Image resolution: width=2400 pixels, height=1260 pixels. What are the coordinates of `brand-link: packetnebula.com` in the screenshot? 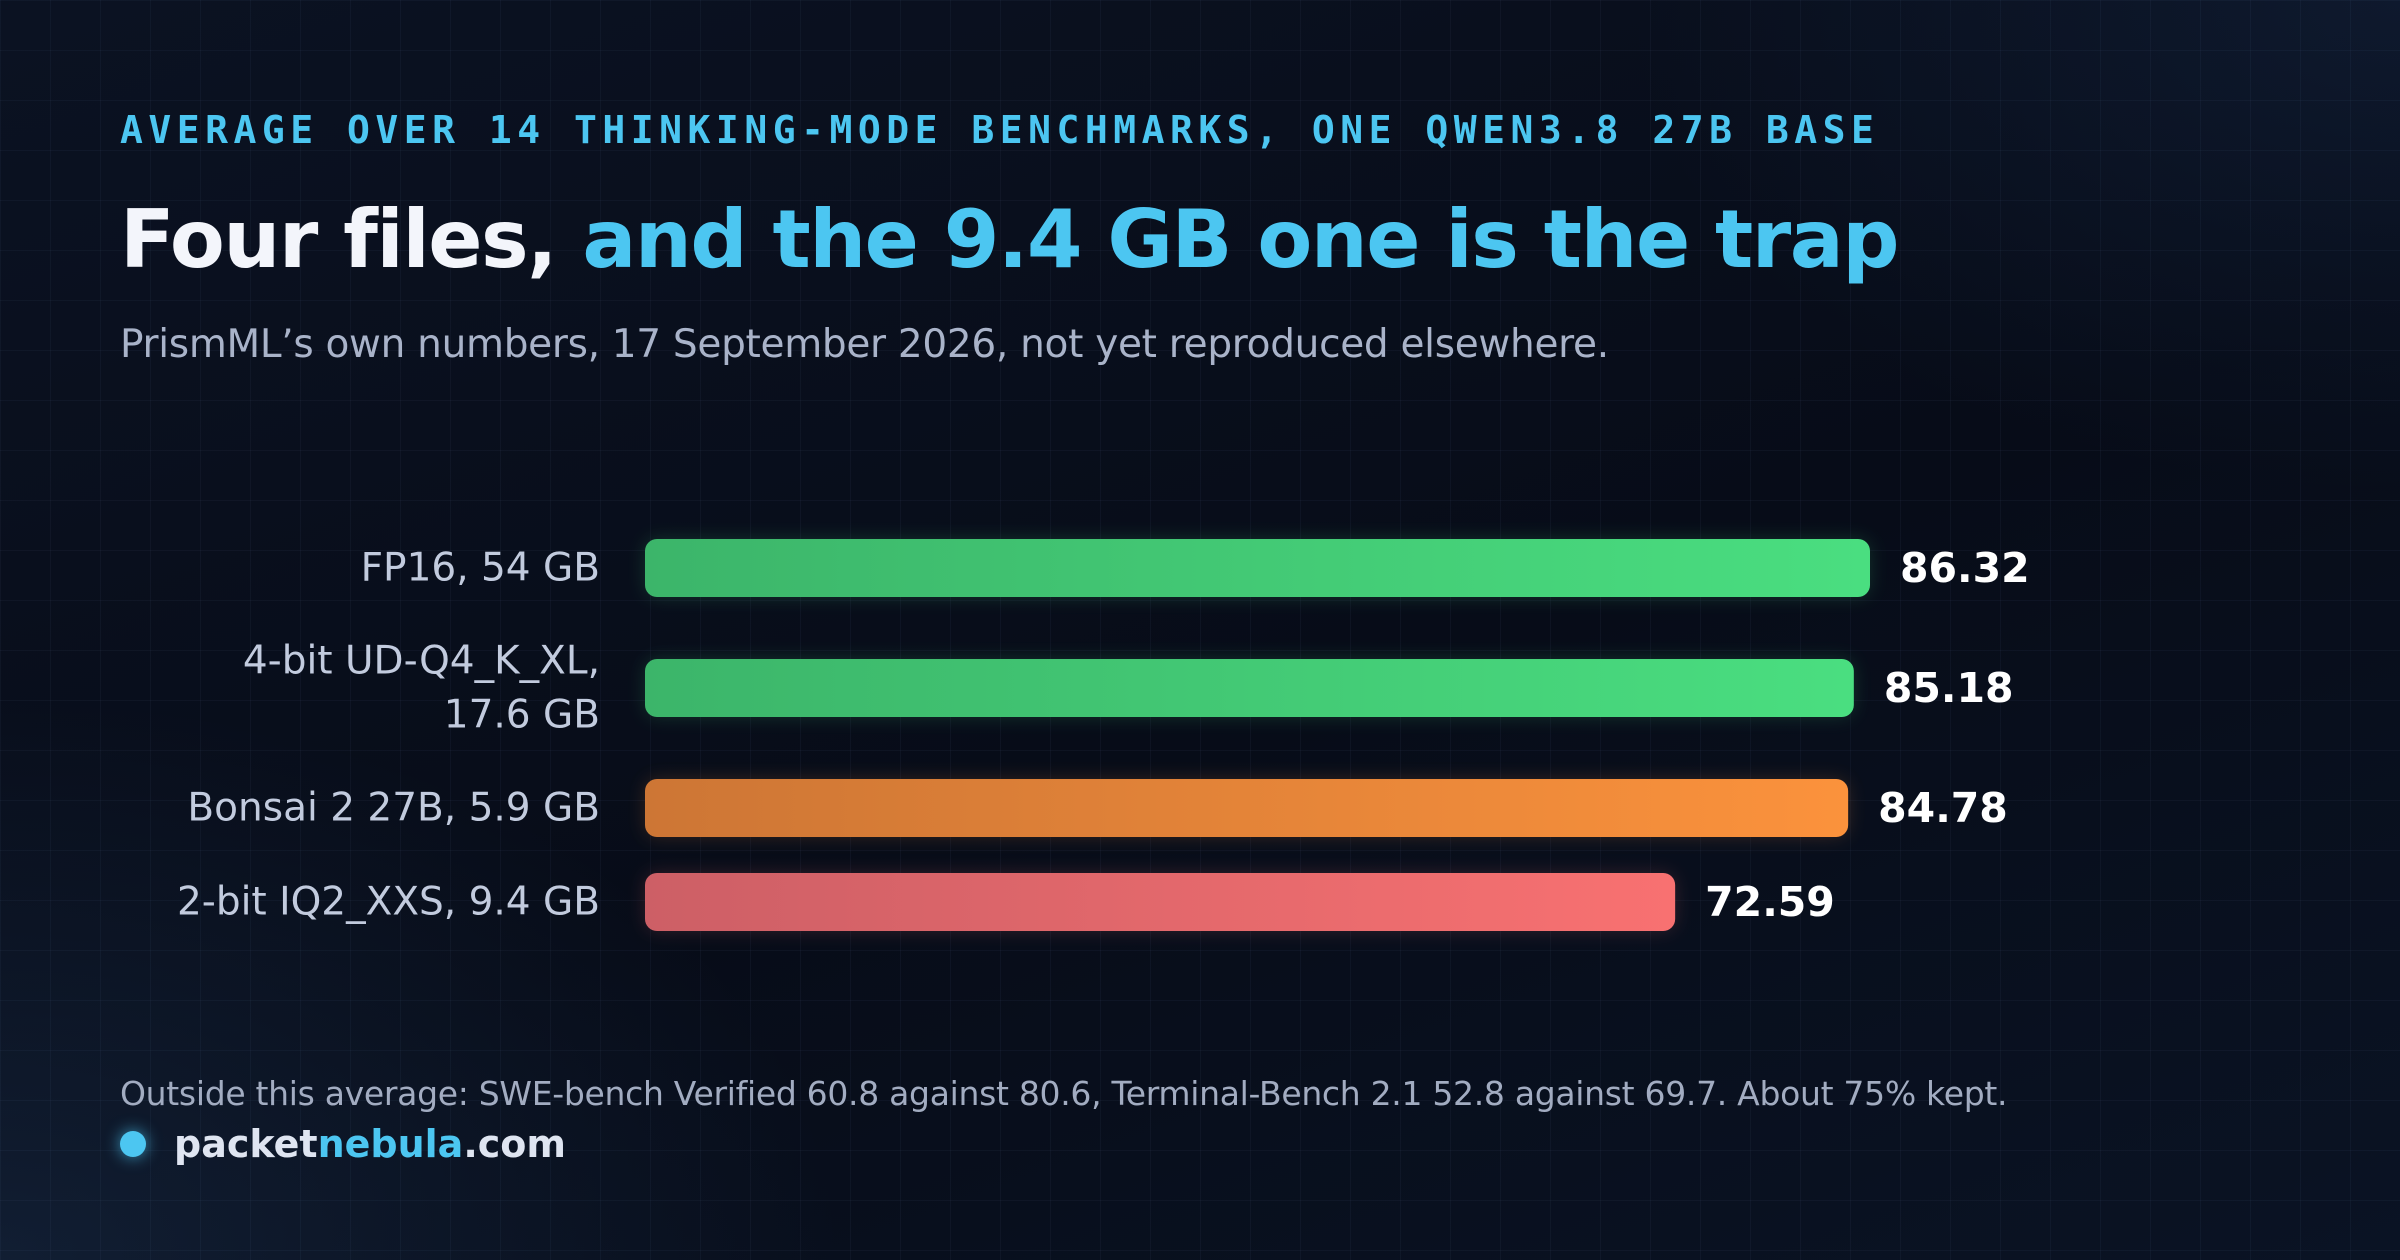 It's located at (370, 1144).